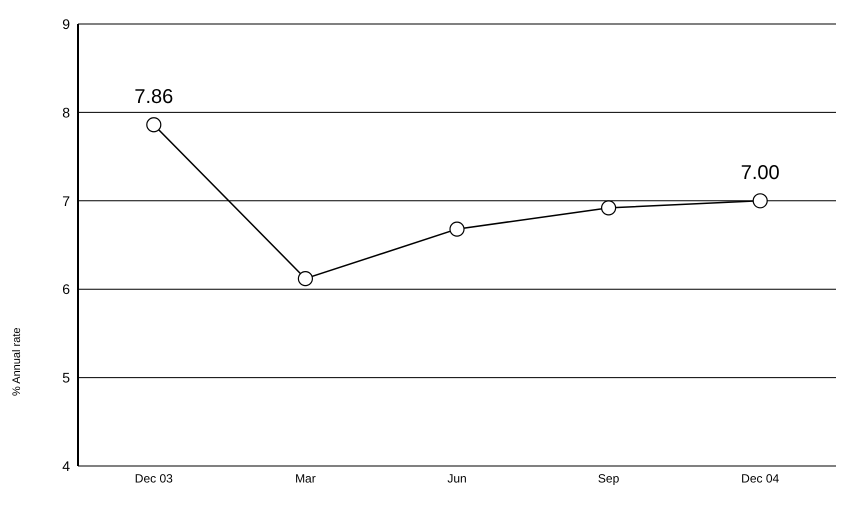  What do you see at coordinates (154, 479) in the screenshot?
I see `x-tick-label: Dec 03` at bounding box center [154, 479].